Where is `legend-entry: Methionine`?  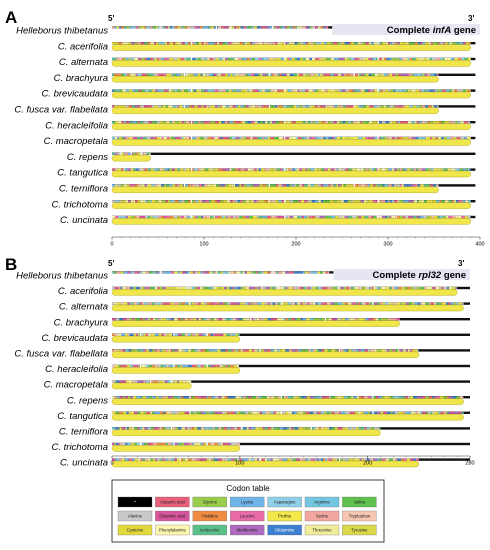 legend-entry: Methionine is located at coordinates (247, 530).